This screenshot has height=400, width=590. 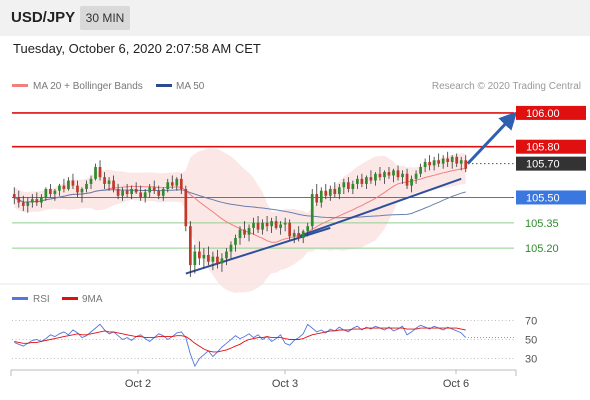 What do you see at coordinates (240, 204) in the screenshot?
I see `ma50-line` at bounding box center [240, 204].